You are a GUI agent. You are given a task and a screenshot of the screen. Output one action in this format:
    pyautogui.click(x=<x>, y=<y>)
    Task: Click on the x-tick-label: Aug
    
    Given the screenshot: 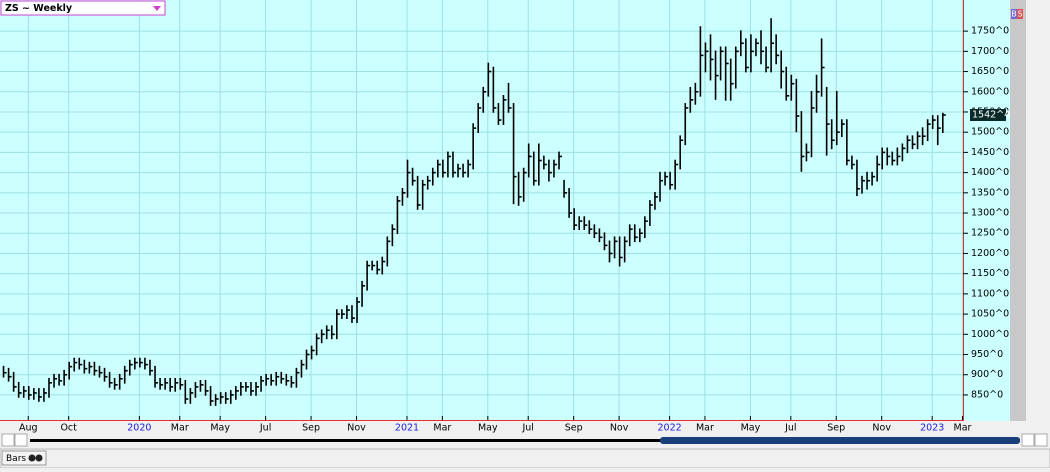 What is the action you would take?
    pyautogui.click(x=28, y=428)
    